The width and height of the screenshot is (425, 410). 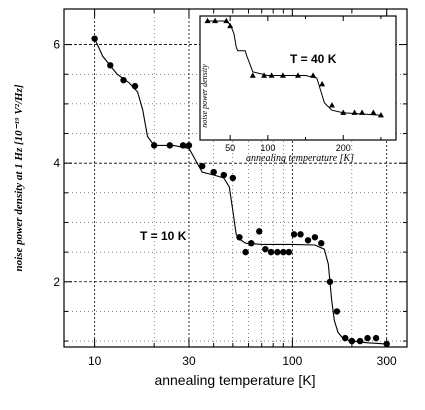 I want to click on x-tick-label: 100, so click(x=292, y=361).